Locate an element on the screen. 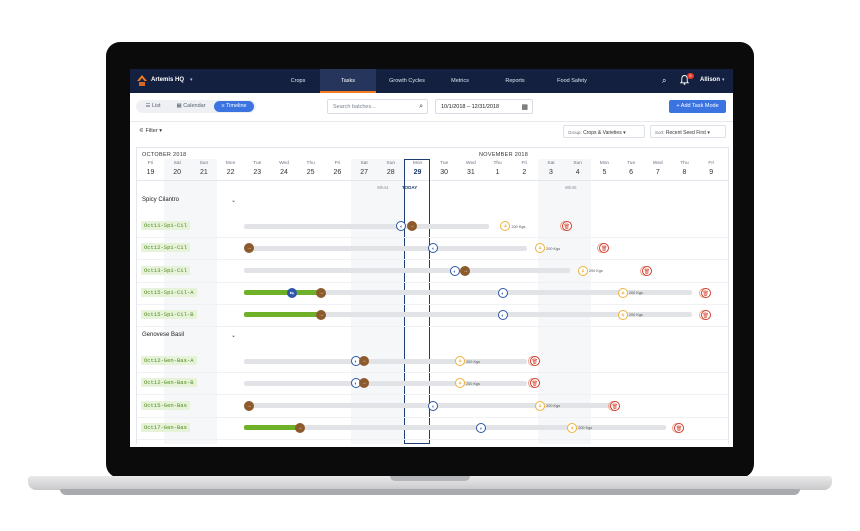 This screenshot has width=860, height=531. day-of-week: Tue is located at coordinates (444, 163).